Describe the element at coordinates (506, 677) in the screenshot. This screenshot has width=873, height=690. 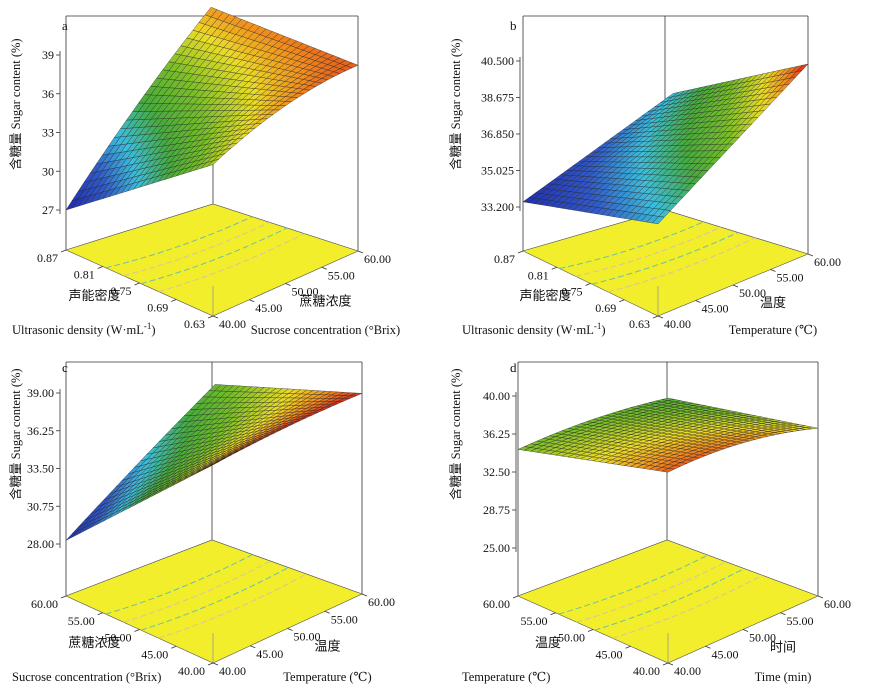
I see `left-axis-label-en: Temperature (℃)` at that location.